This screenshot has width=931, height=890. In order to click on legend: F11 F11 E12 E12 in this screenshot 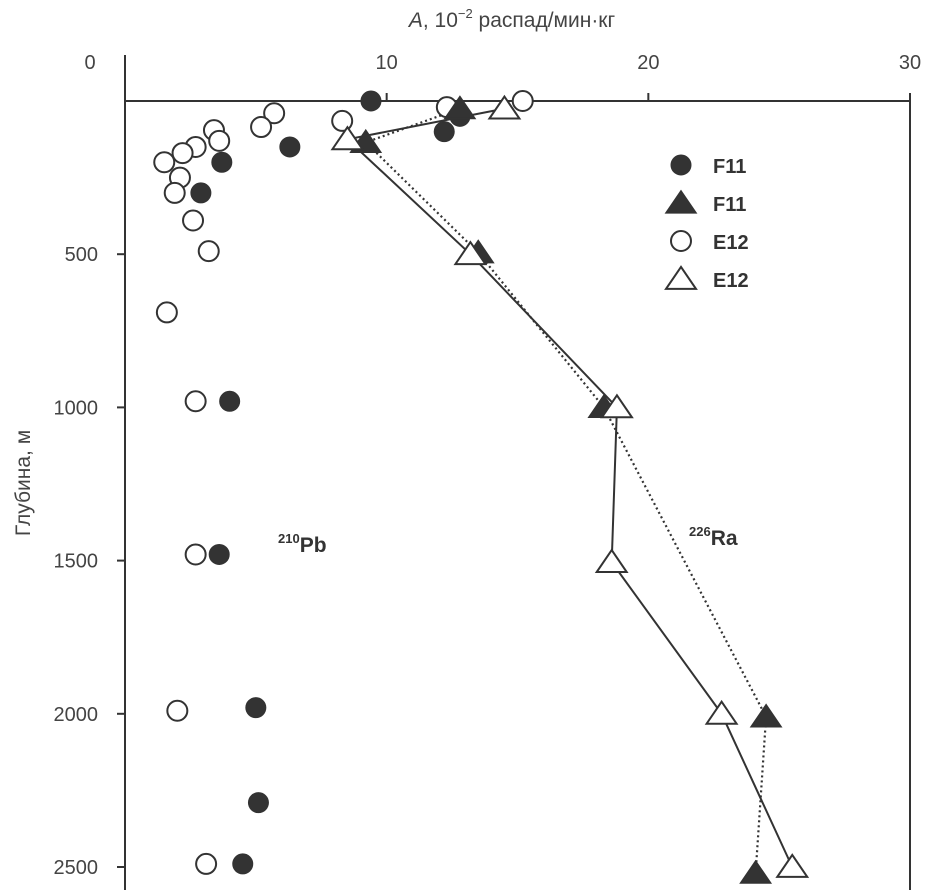, I will do `click(706, 223)`.